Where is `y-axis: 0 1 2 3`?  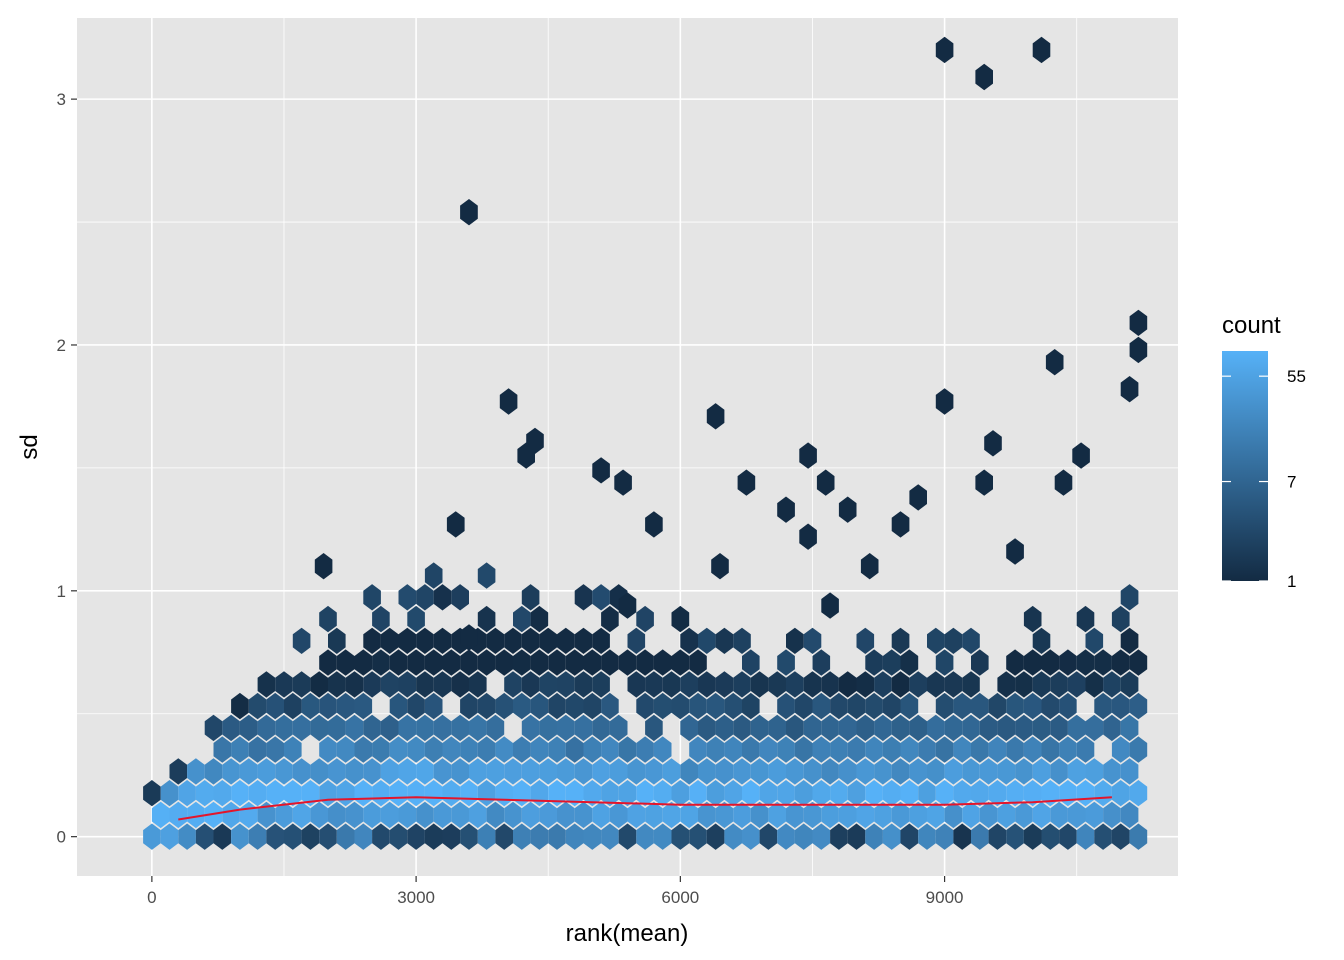
y-axis: 0 1 2 3 is located at coordinates (67, 468).